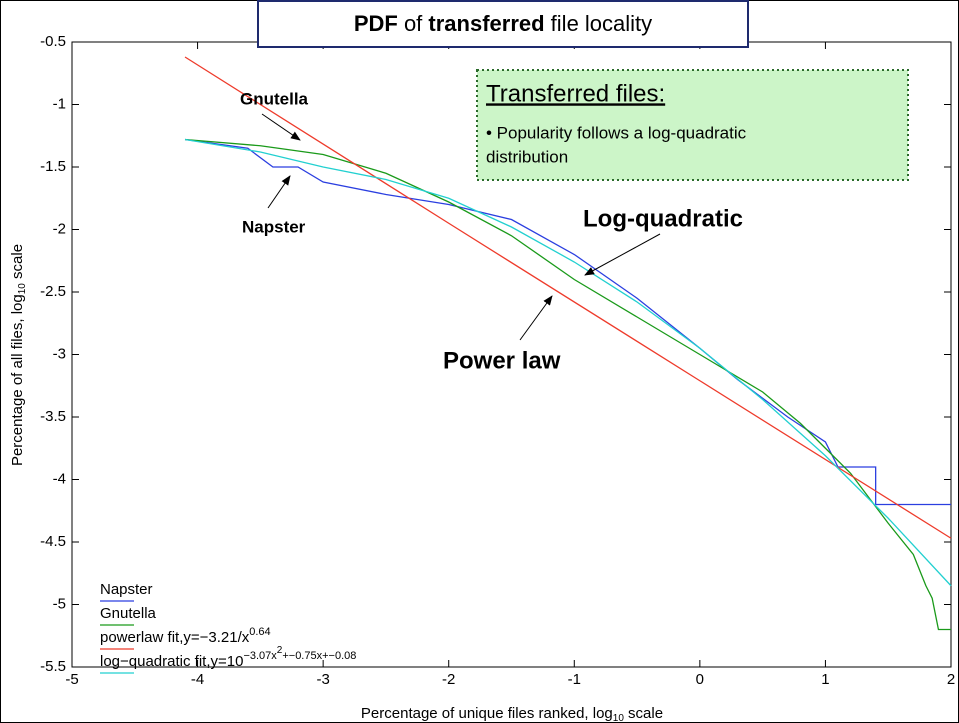 The image size is (959, 723). What do you see at coordinates (53, 416) in the screenshot?
I see `y-tick-label: -3.5` at bounding box center [53, 416].